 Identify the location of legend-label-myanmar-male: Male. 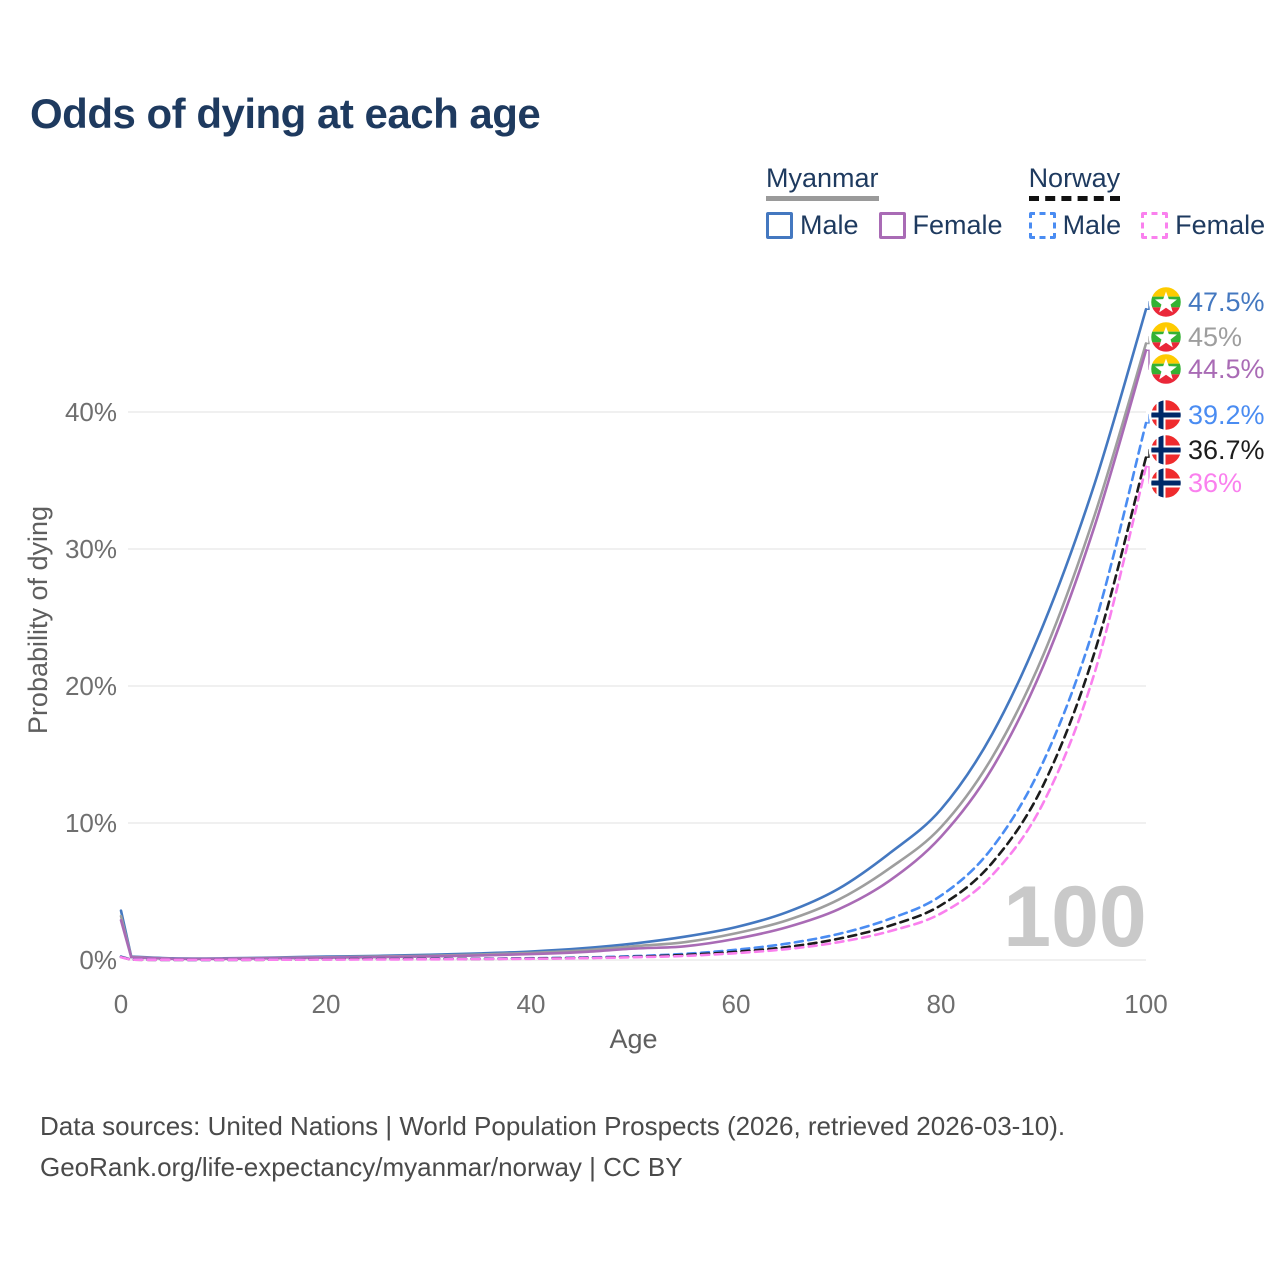
(829, 225).